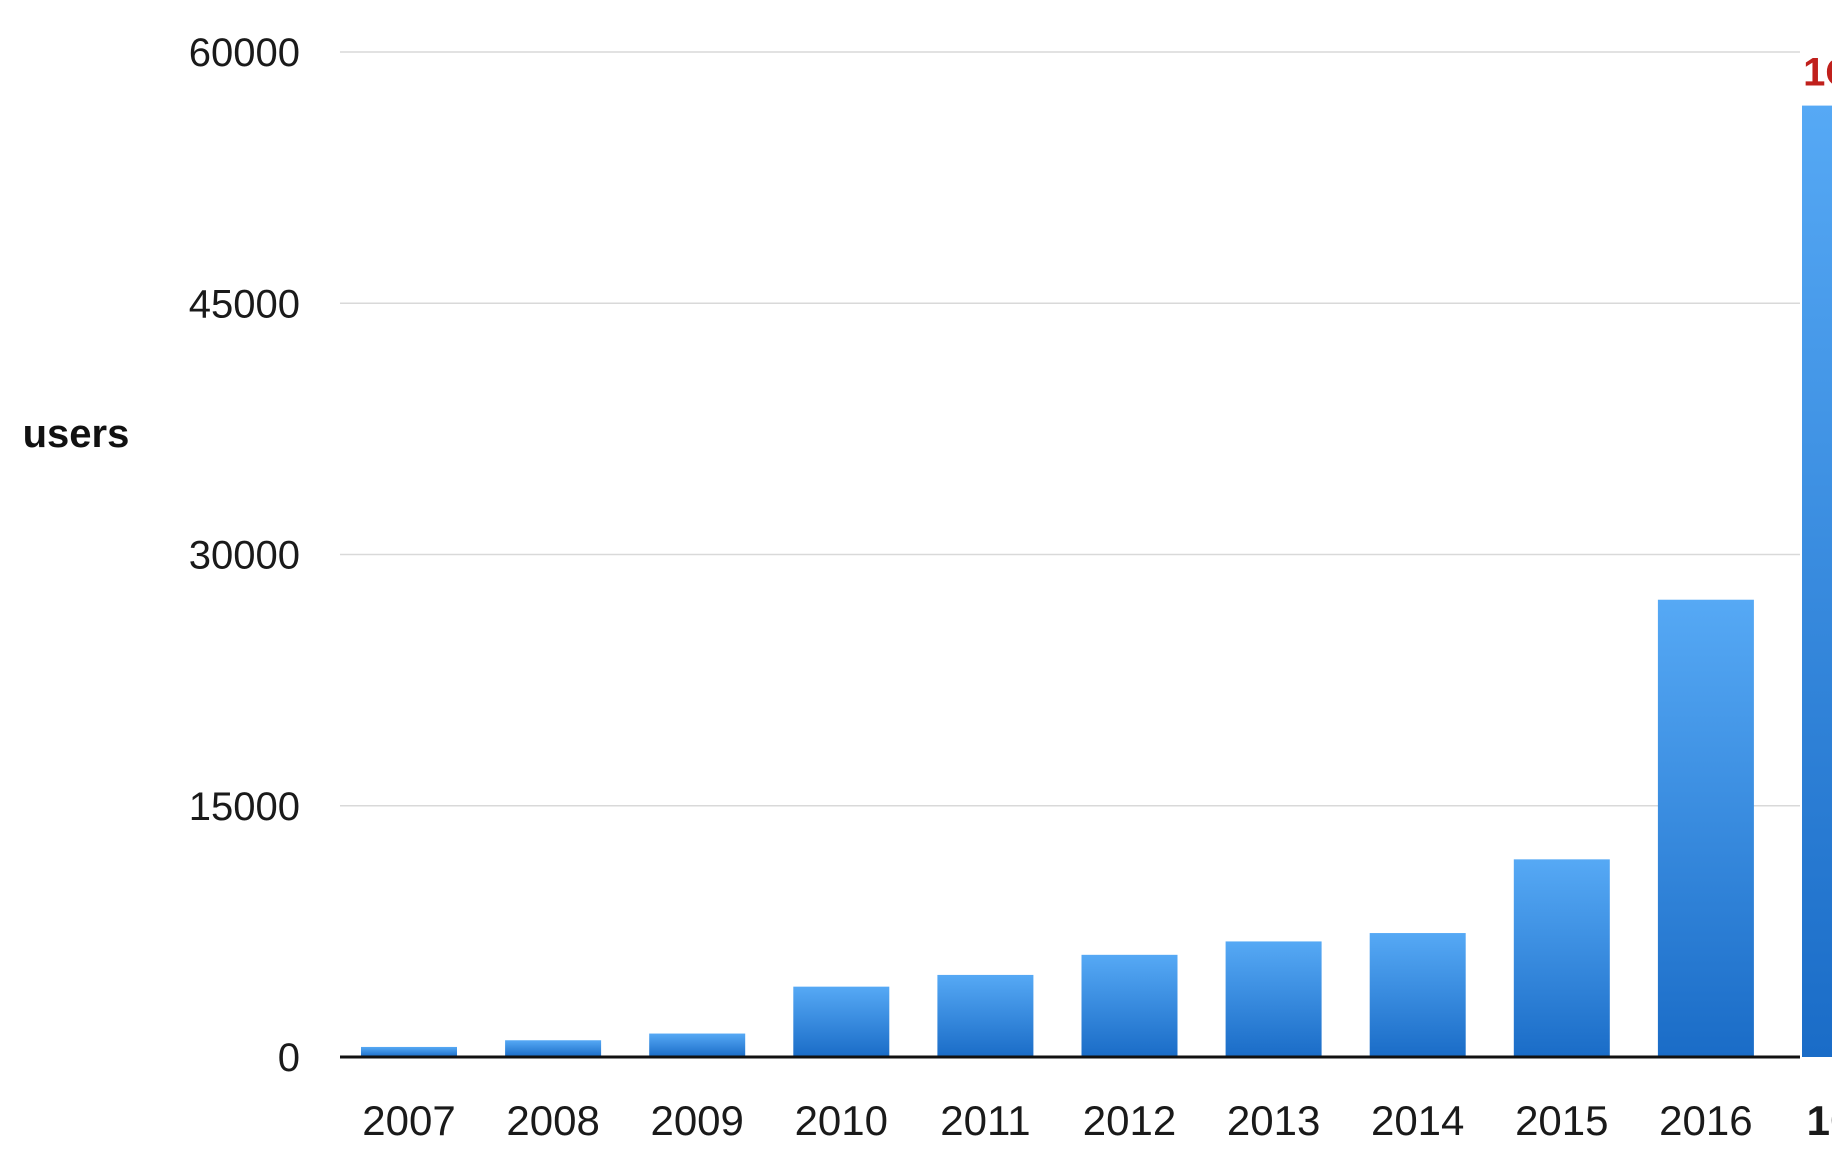 This screenshot has height=1154, width=1832. Describe the element at coordinates (1273, 1120) in the screenshot. I see `x-tick-label: 2013` at that location.